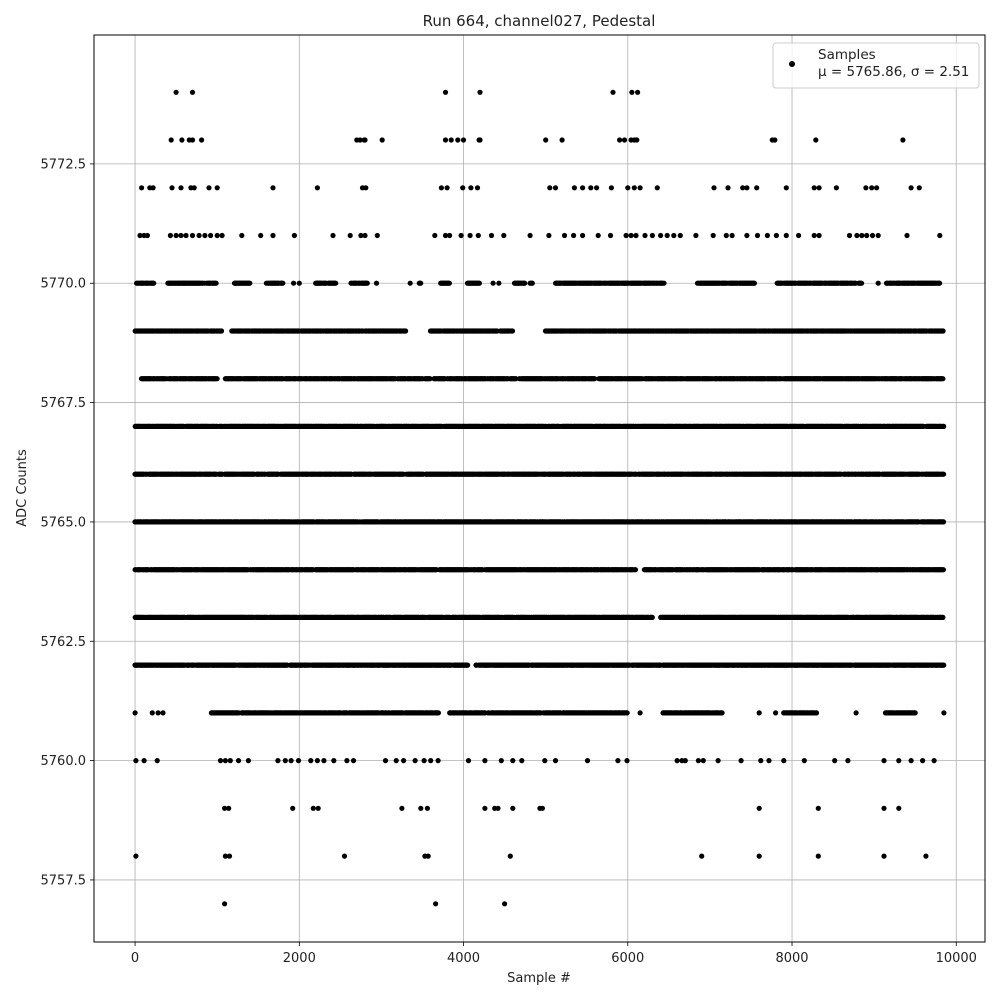 This screenshot has width=1000, height=1000. What do you see at coordinates (539, 21) in the screenshot?
I see `chart-title: Run 664, channel027, Pedestal` at bounding box center [539, 21].